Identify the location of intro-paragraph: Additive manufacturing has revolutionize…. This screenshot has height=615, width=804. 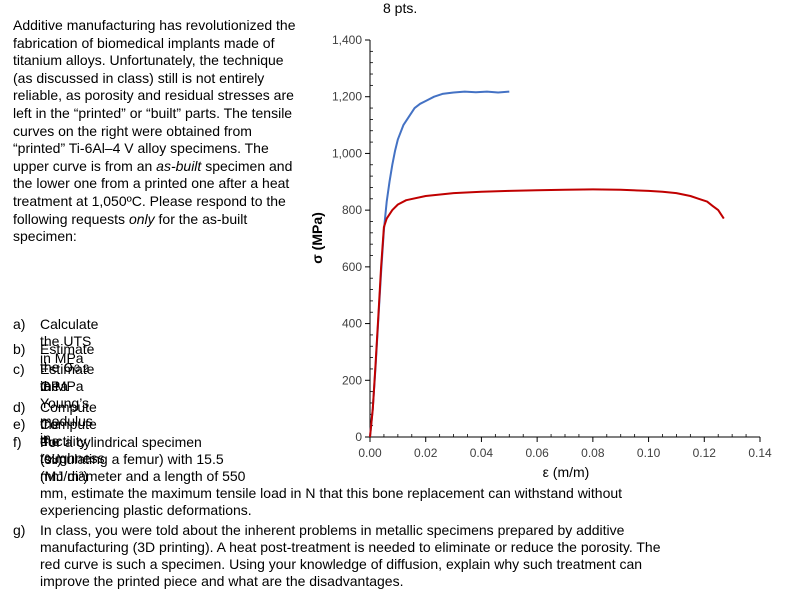
(158, 131).